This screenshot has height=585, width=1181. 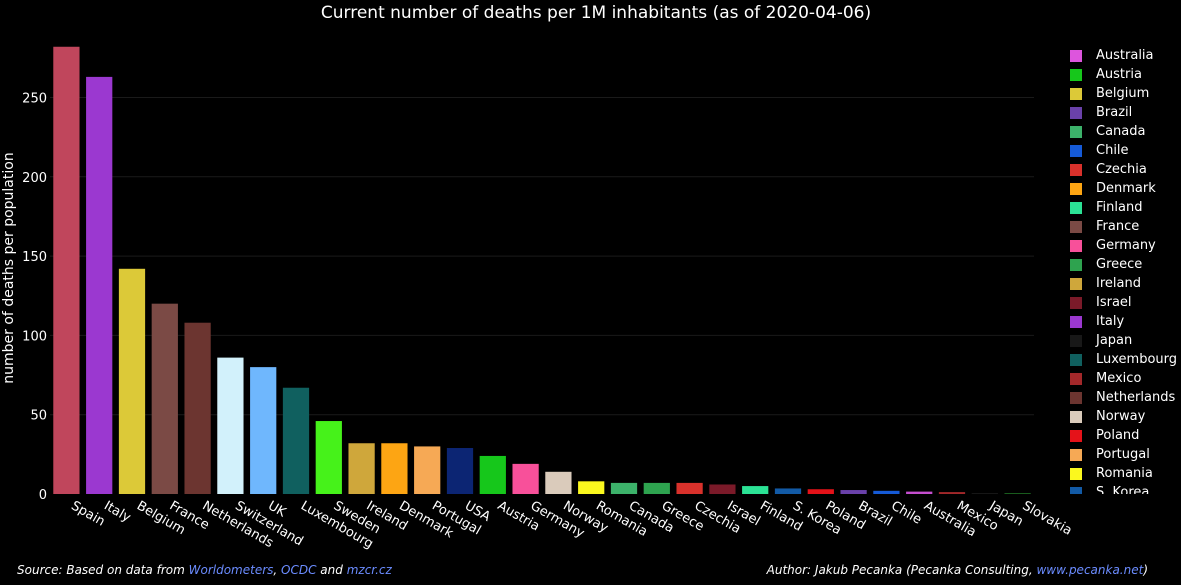 What do you see at coordinates (853, 492) in the screenshot?
I see `bar-brazil` at bounding box center [853, 492].